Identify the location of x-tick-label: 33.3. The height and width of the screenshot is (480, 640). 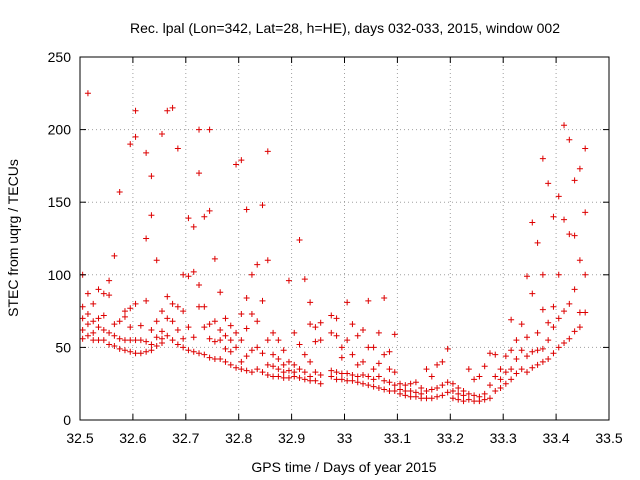
(503, 438).